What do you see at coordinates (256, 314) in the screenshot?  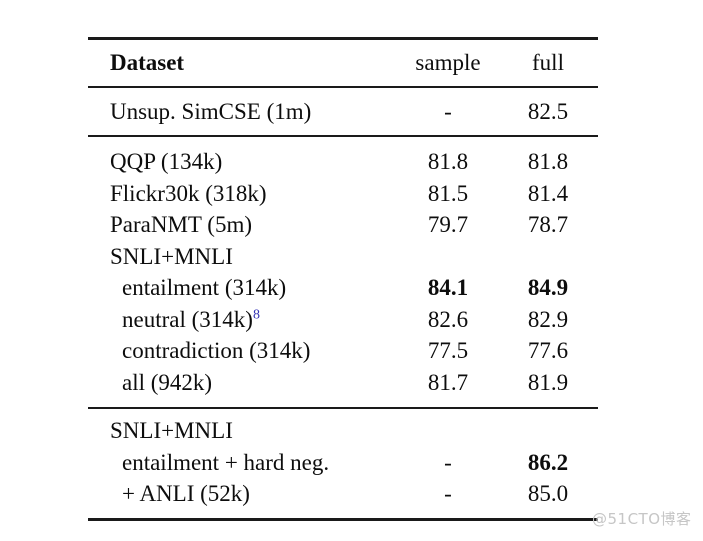 I see `footnote-marker: 8` at bounding box center [256, 314].